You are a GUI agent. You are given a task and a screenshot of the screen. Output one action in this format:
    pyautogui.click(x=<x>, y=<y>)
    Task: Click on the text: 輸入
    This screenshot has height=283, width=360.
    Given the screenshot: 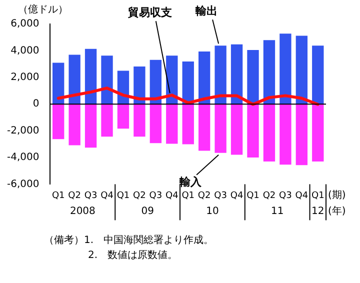 What is the action you would take?
    pyautogui.click(x=190, y=182)
    